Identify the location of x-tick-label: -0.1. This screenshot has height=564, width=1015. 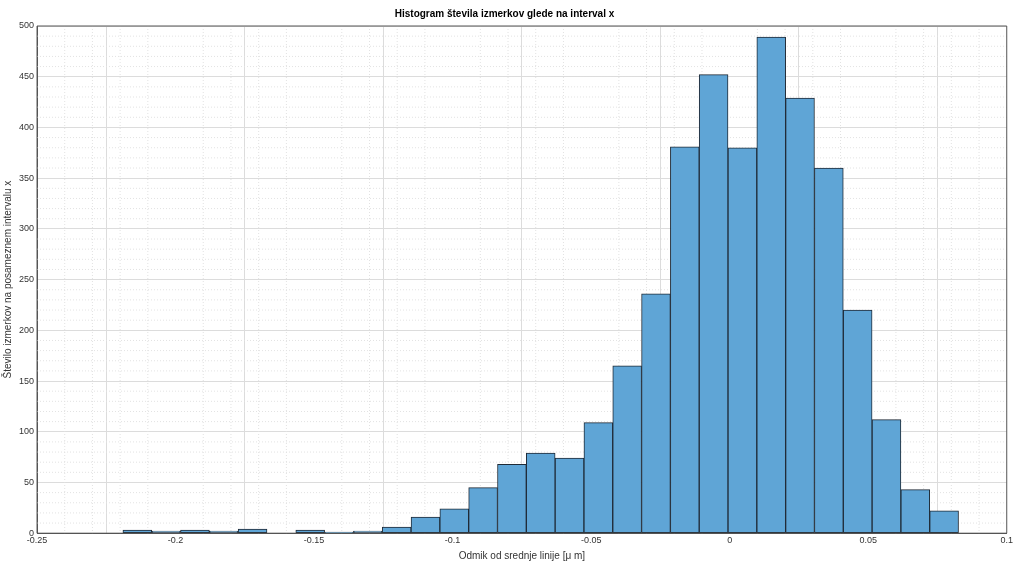
(452, 540).